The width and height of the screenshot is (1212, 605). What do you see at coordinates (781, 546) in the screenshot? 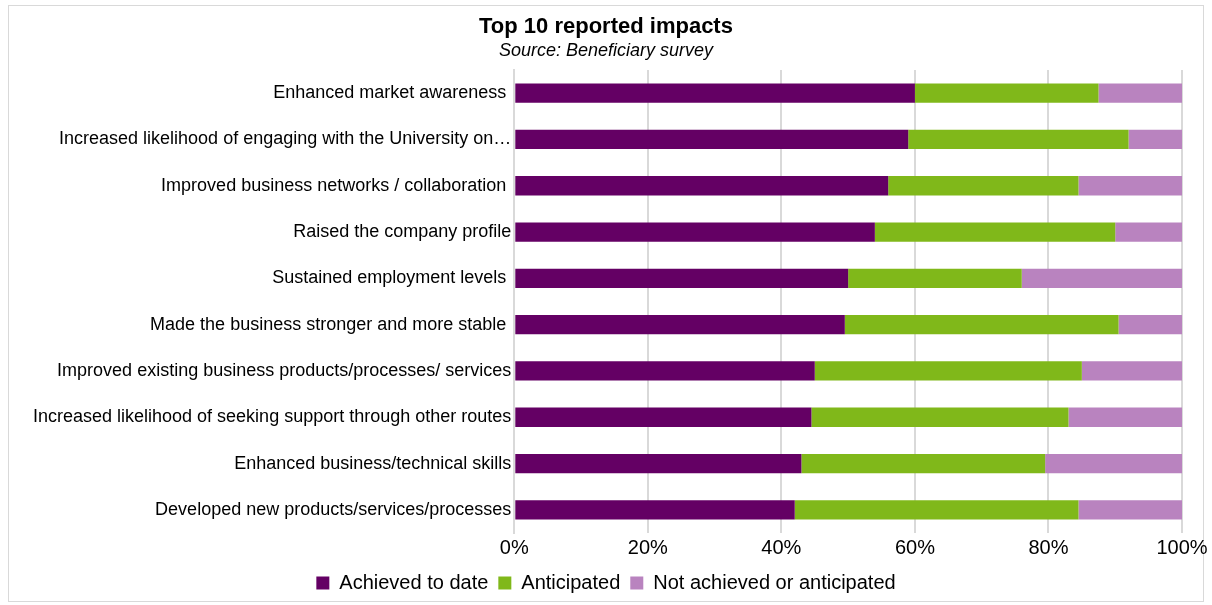
I see `x-tick-label: 40%` at bounding box center [781, 546].